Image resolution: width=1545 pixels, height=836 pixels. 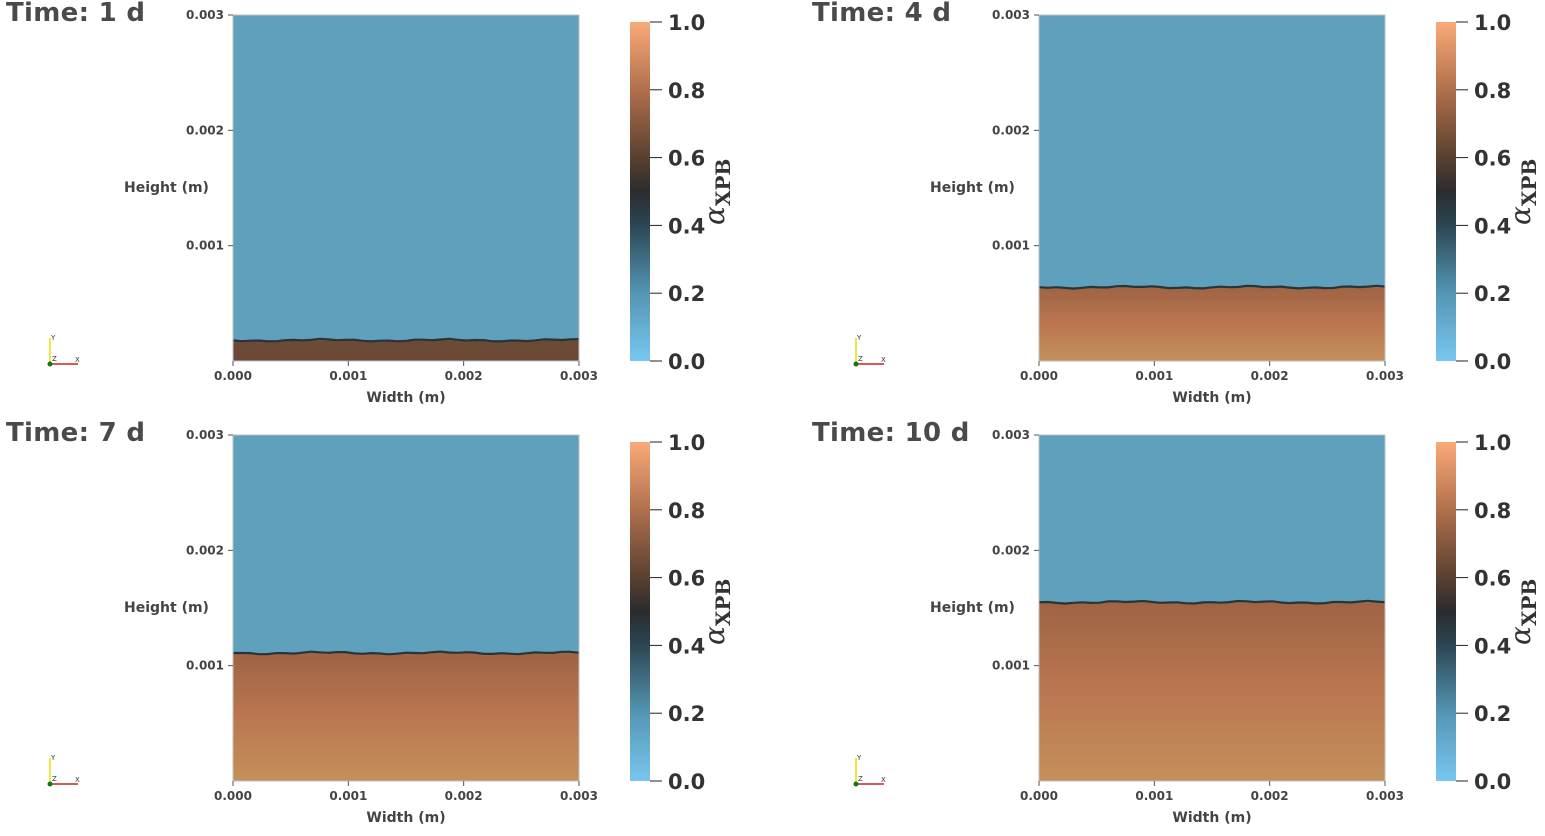 What do you see at coordinates (891, 433) in the screenshot?
I see `time-label: Time: 10 d` at bounding box center [891, 433].